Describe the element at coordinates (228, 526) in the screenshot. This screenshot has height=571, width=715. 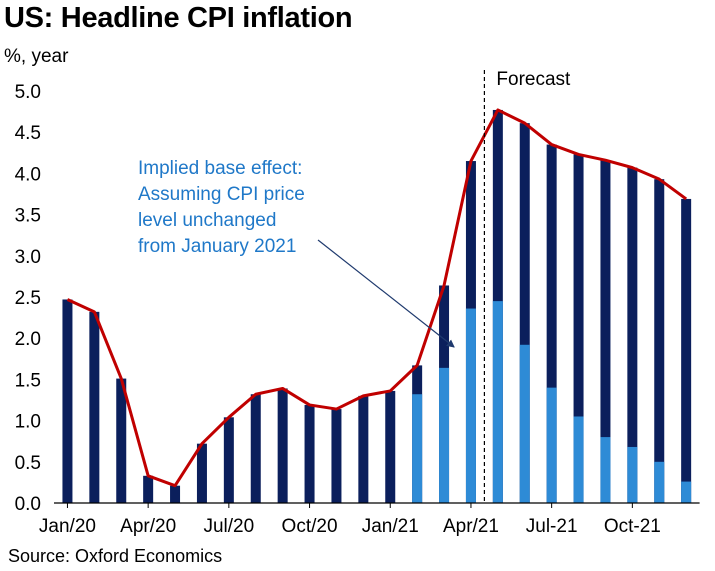
I see `x-tick-label: Jul/20` at that location.